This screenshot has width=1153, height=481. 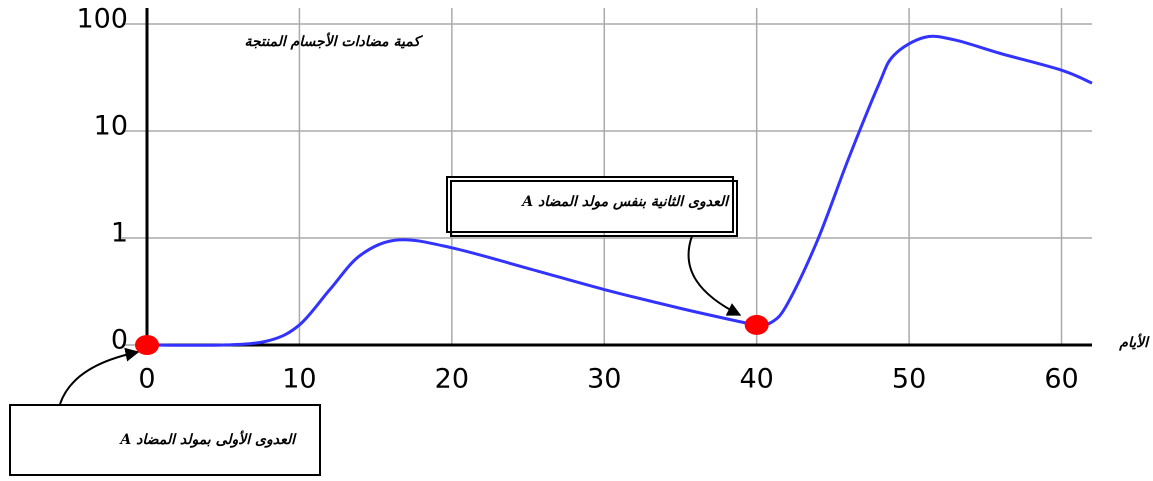 What do you see at coordinates (299, 379) in the screenshot?
I see `x-tick-label: 10` at bounding box center [299, 379].